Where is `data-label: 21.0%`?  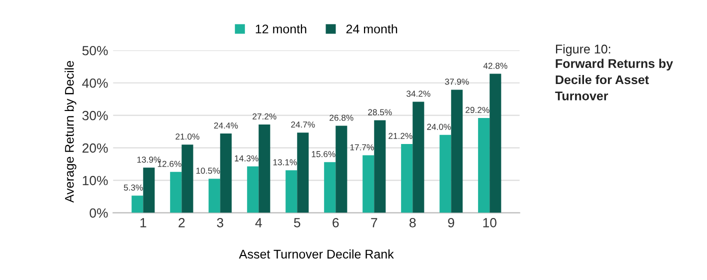
data-label: 21.0% is located at coordinates (188, 137).